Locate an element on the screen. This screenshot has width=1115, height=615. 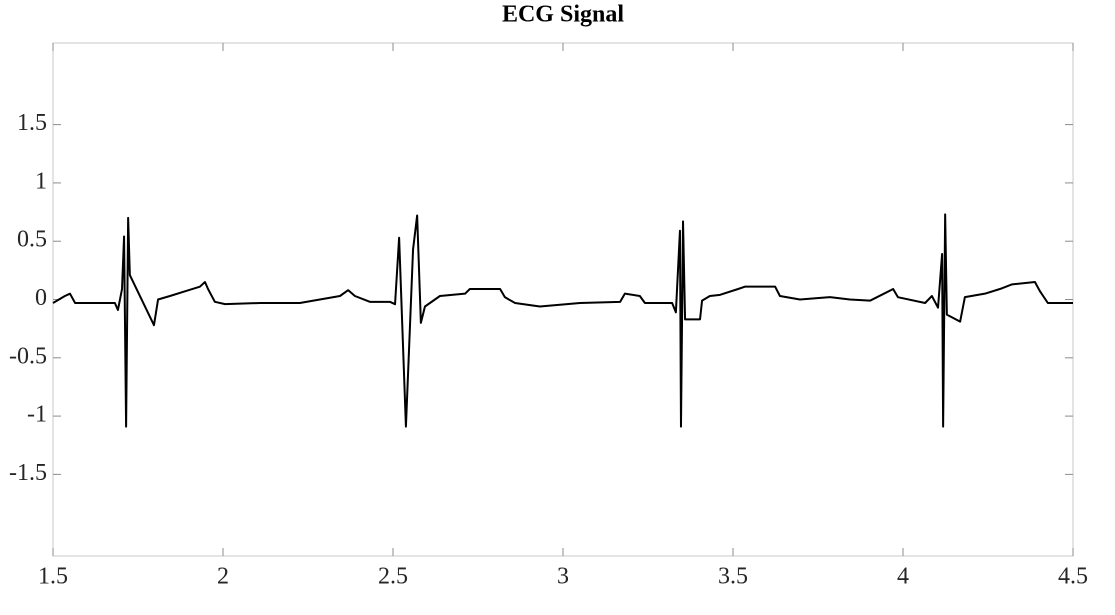
y-tick-label: -0.5 is located at coordinates (28, 356).